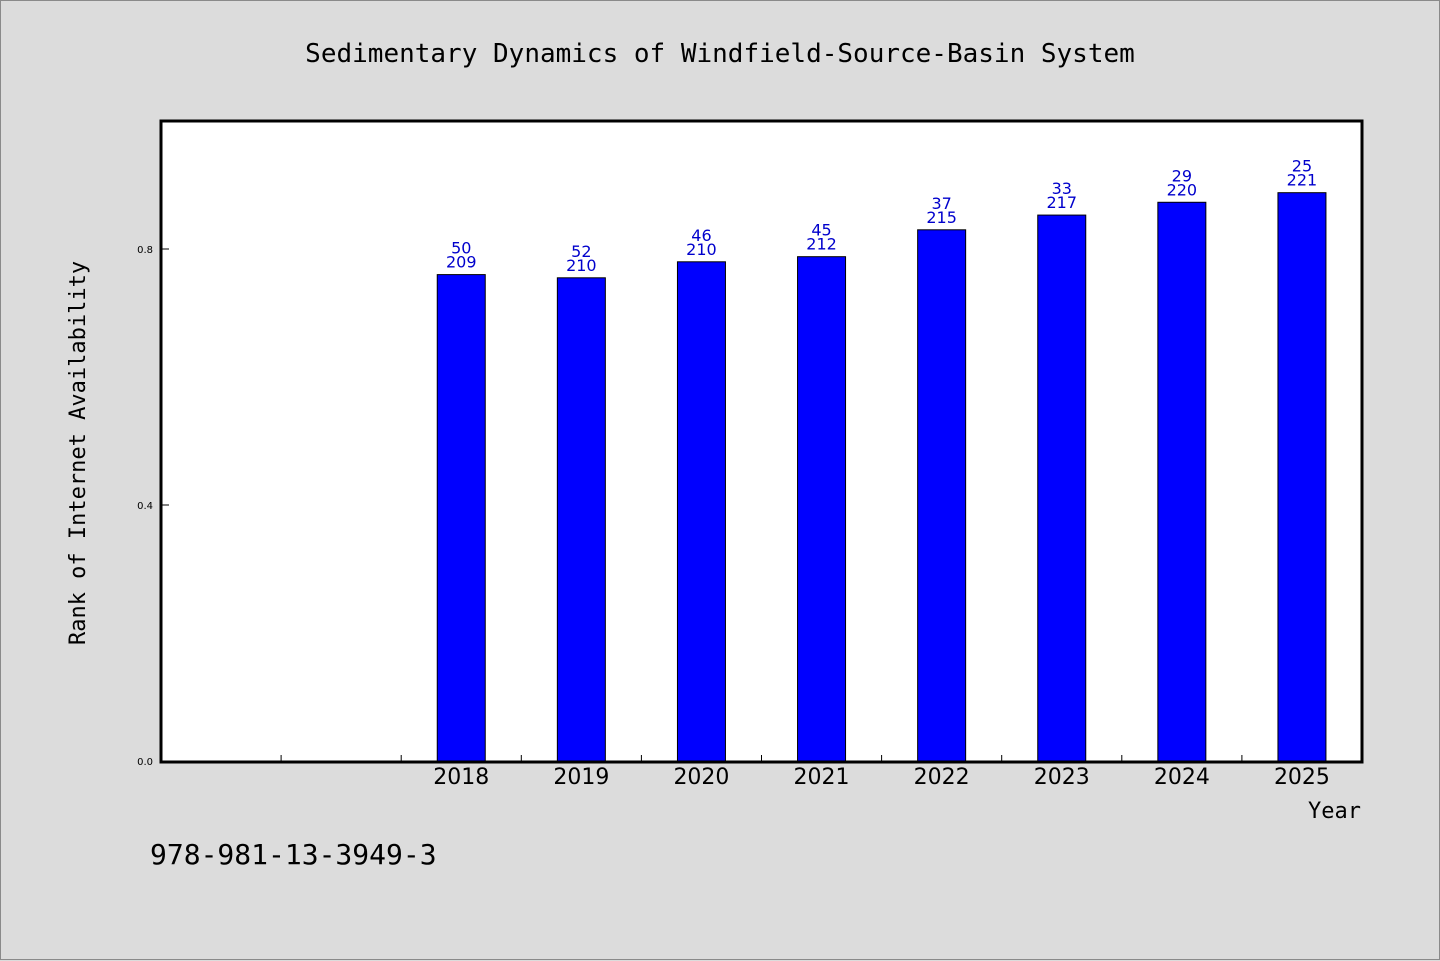 The height and width of the screenshot is (961, 1440). I want to click on data-label-bottom: 209, so click(461, 262).